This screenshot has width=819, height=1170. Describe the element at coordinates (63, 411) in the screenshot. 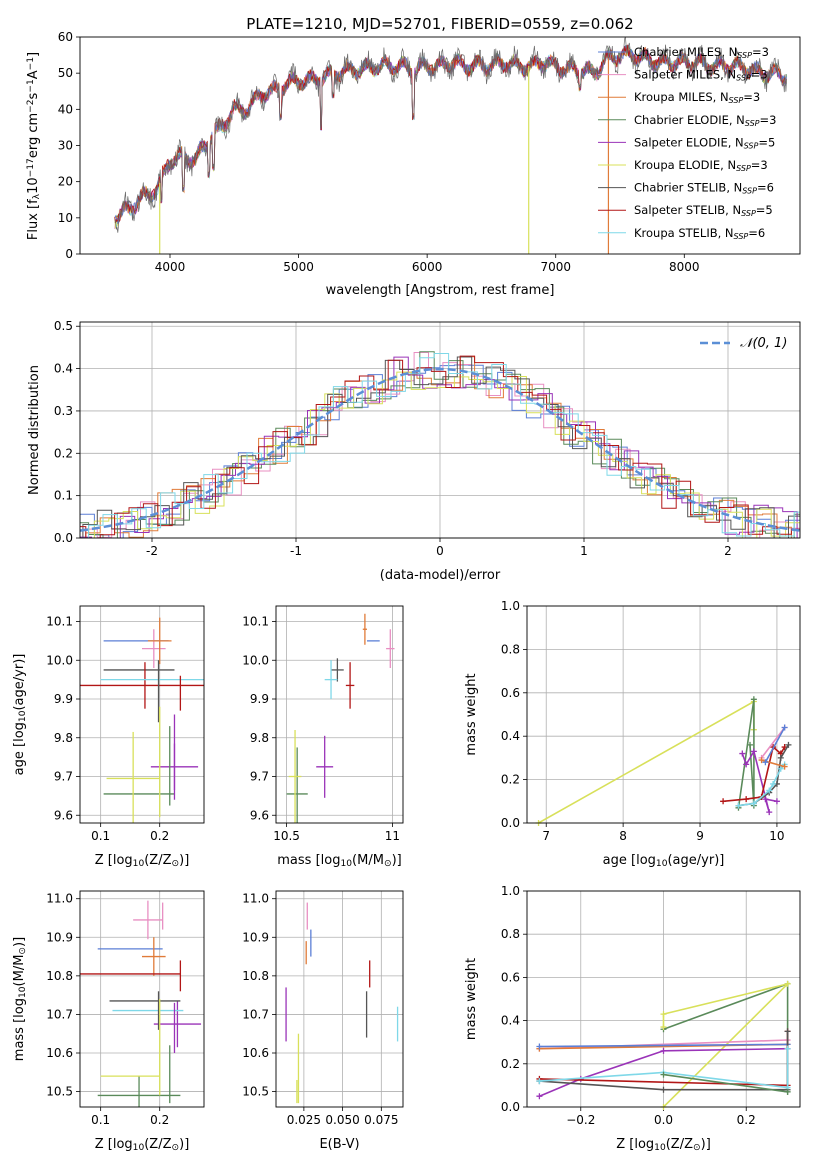

I see `y-tick-label: 0.3` at that location.